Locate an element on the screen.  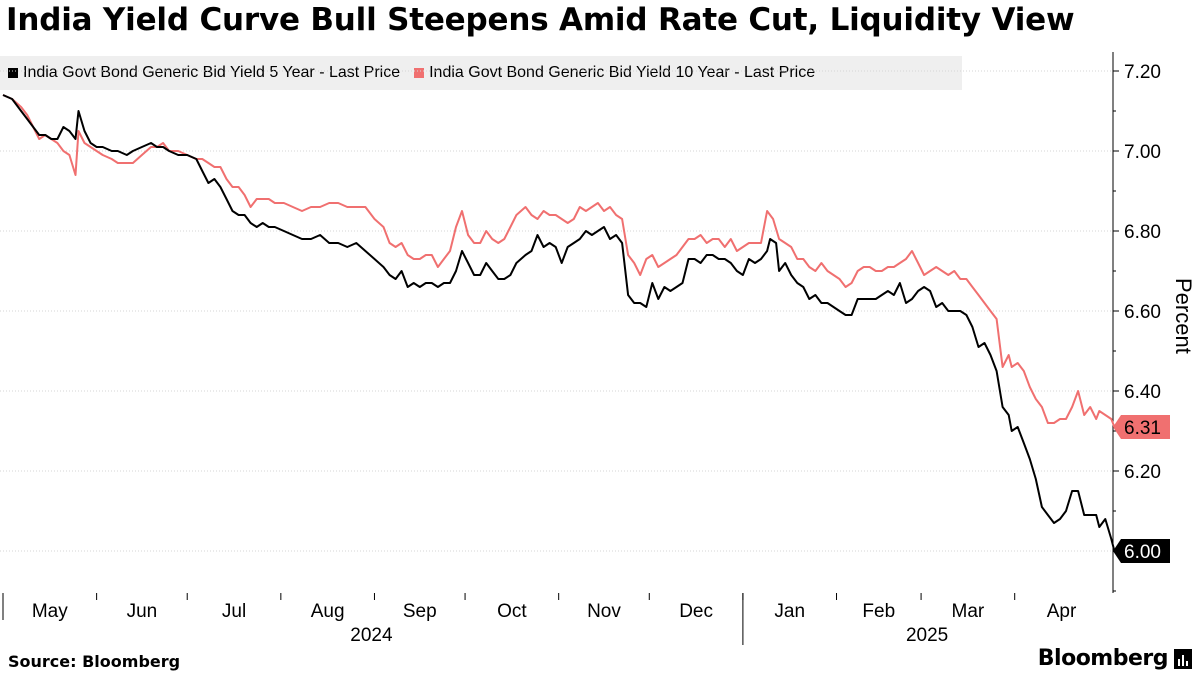
x-tick-label-feb: Feb is located at coordinates (878, 611).